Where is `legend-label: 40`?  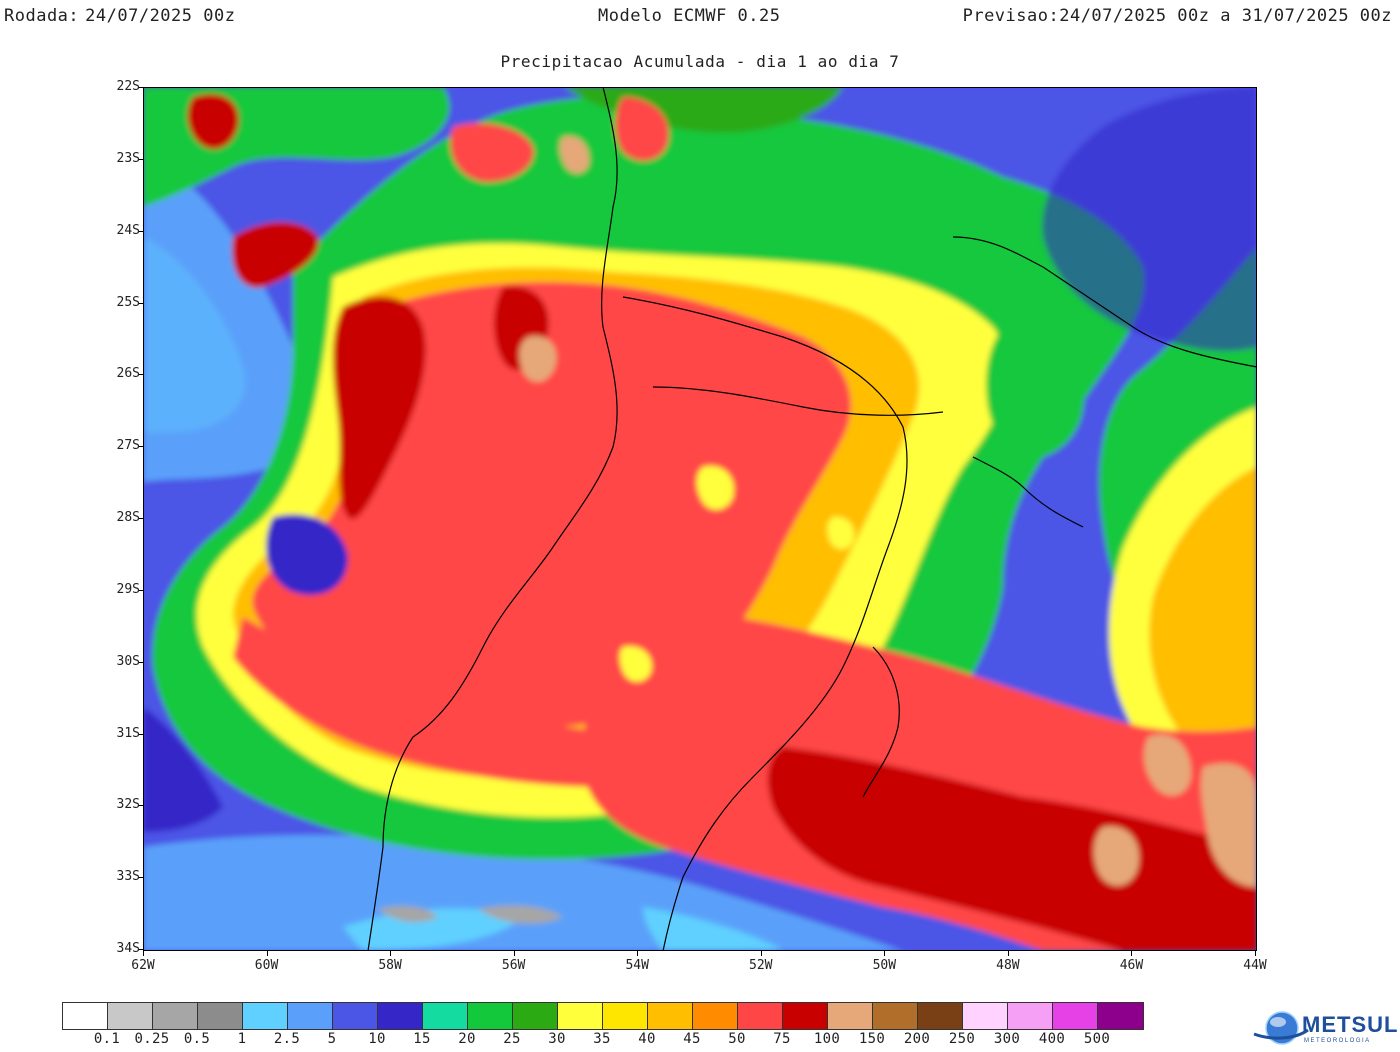 legend-label: 40 is located at coordinates (647, 1039).